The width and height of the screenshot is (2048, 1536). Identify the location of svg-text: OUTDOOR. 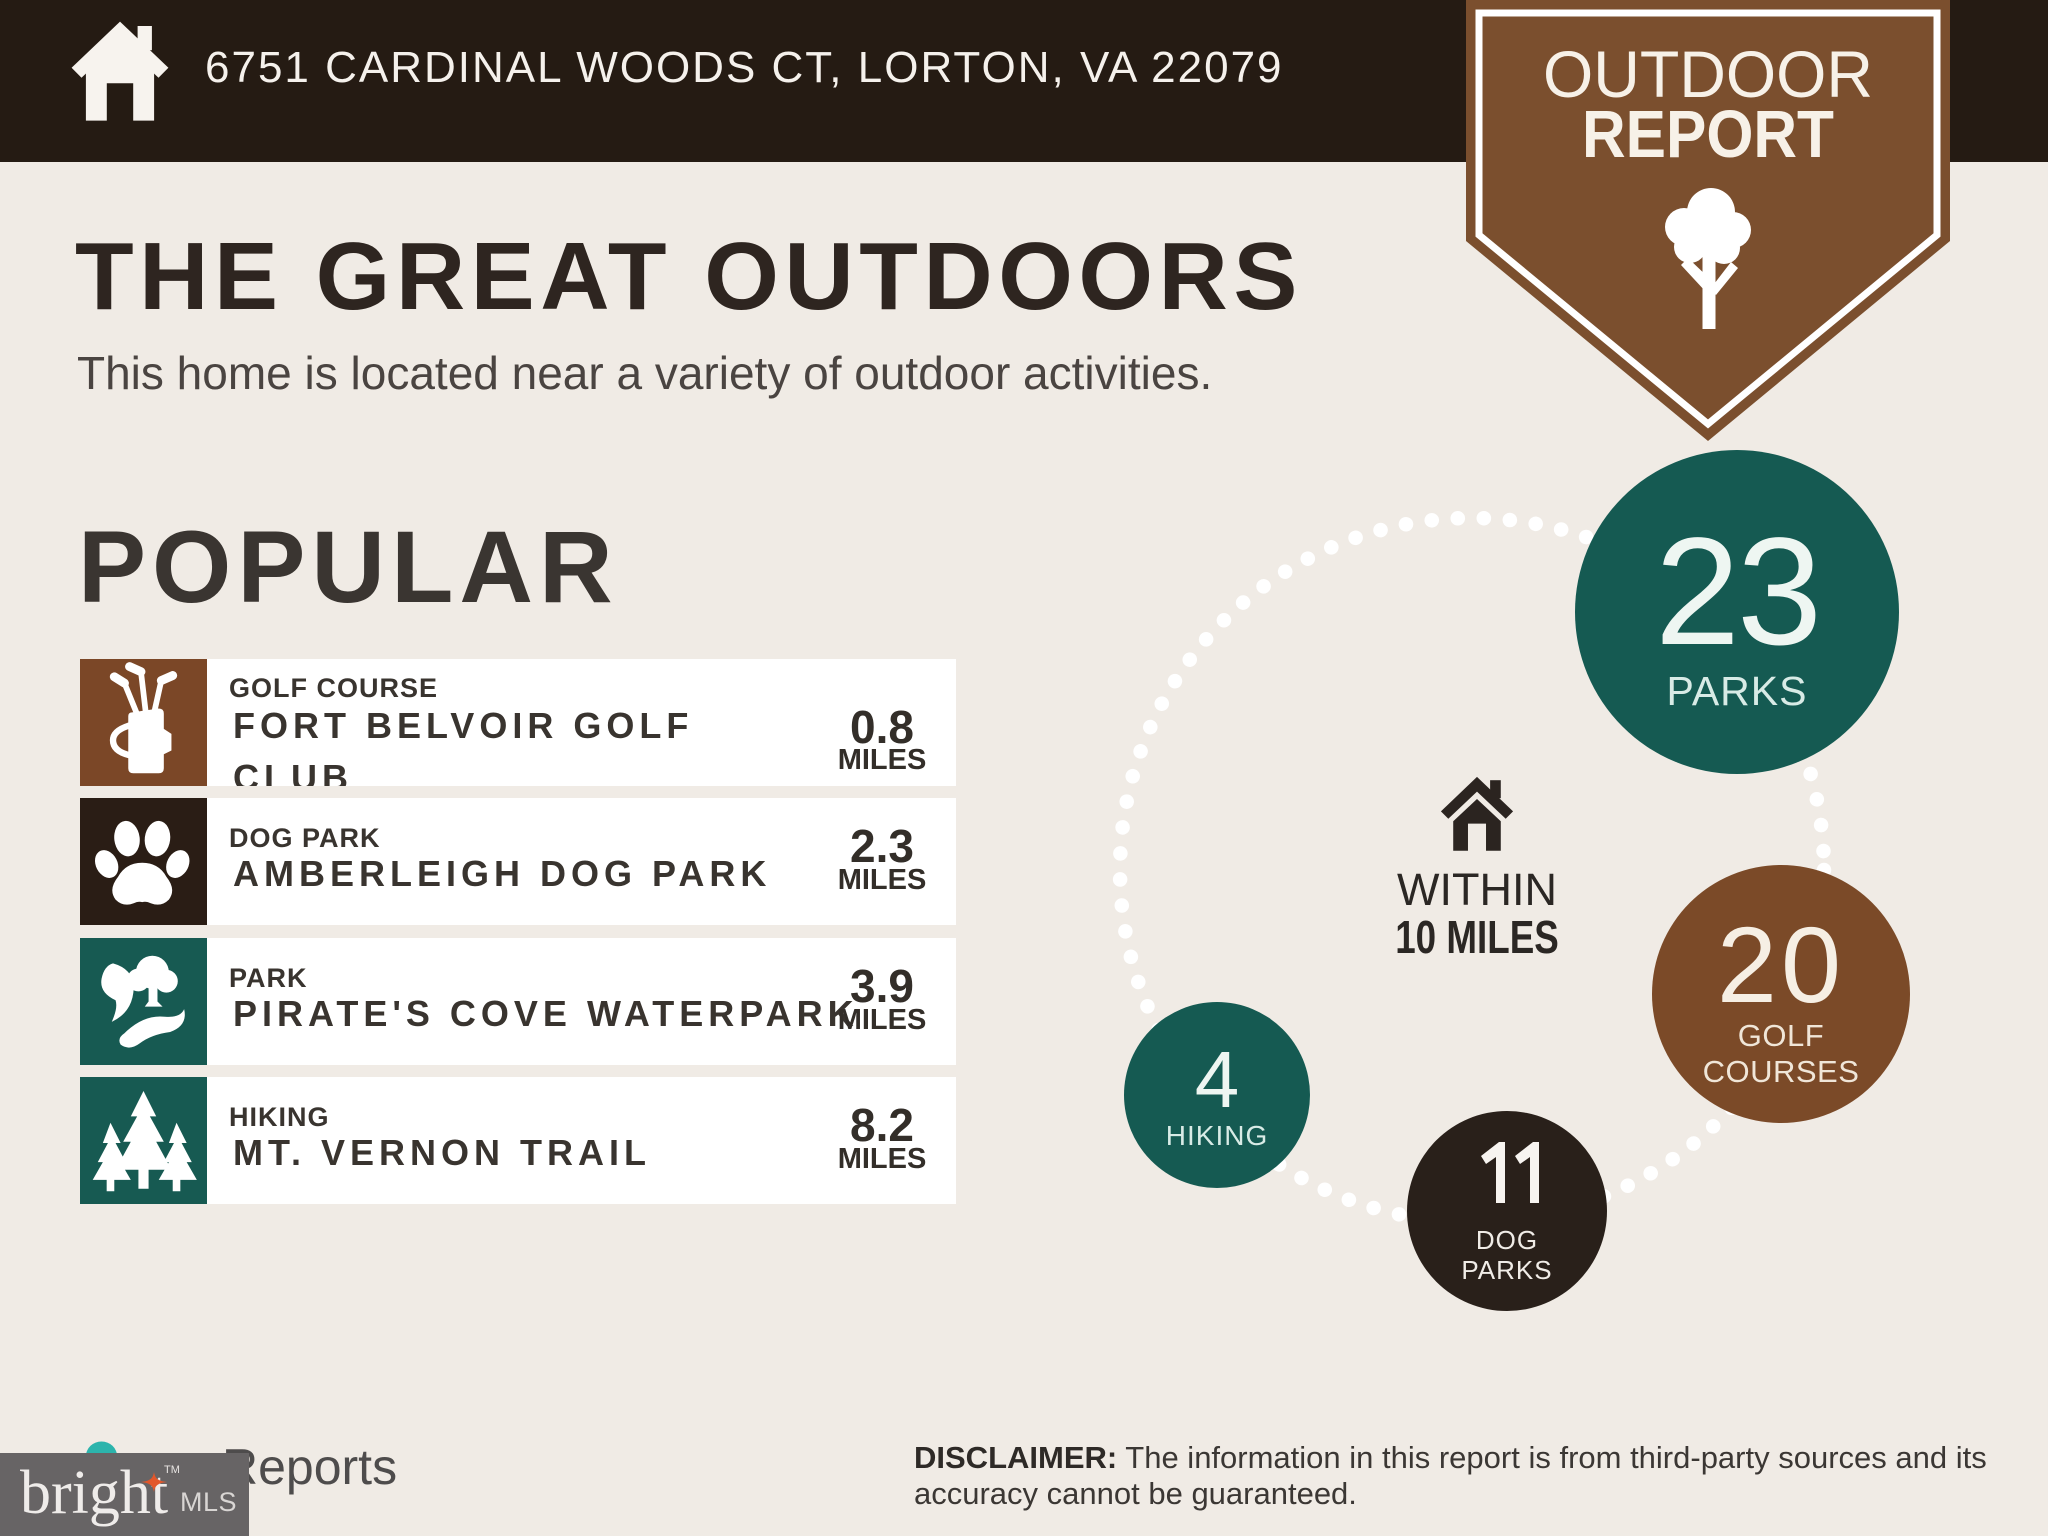
(1708, 74).